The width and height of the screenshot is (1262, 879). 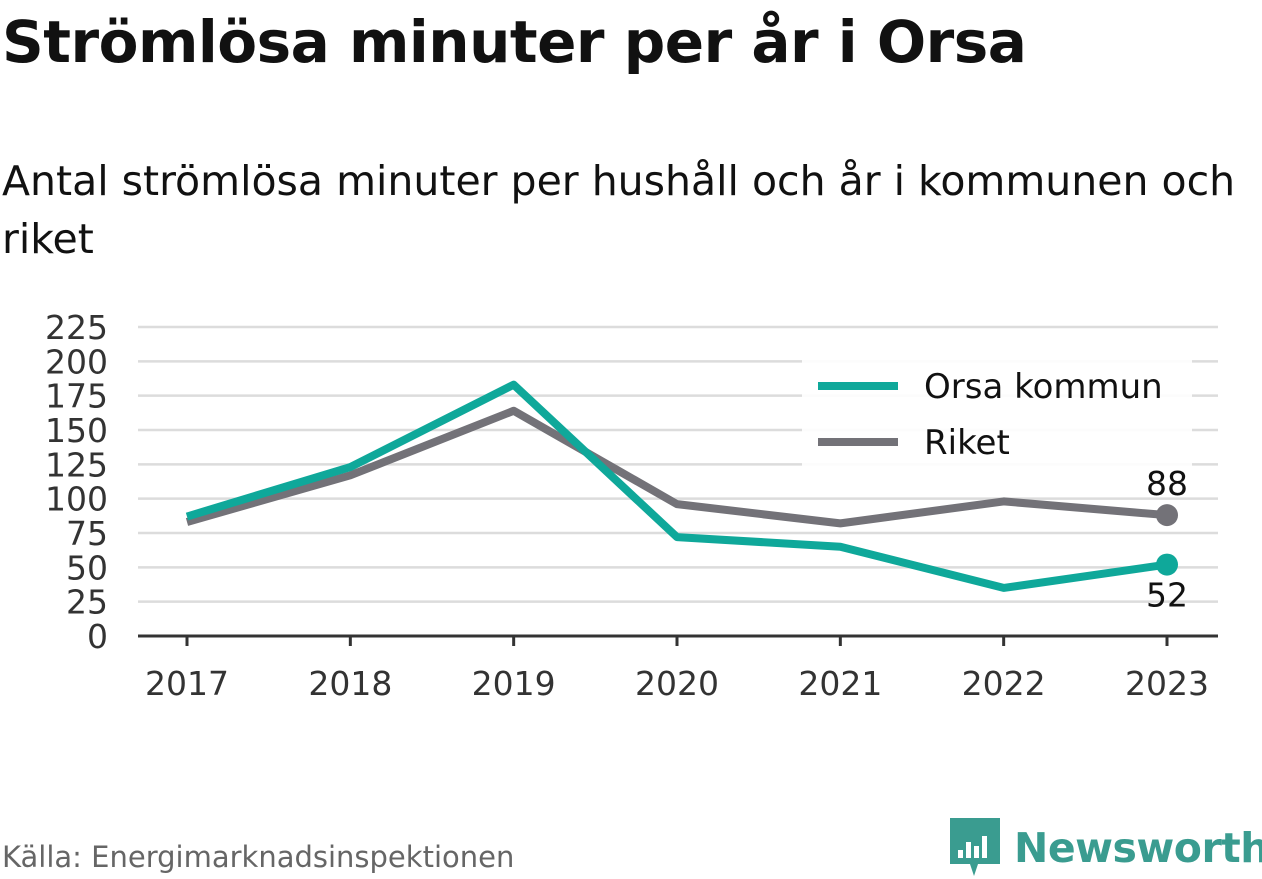 I want to click on x-tick-label: 2021, so click(x=840, y=683).